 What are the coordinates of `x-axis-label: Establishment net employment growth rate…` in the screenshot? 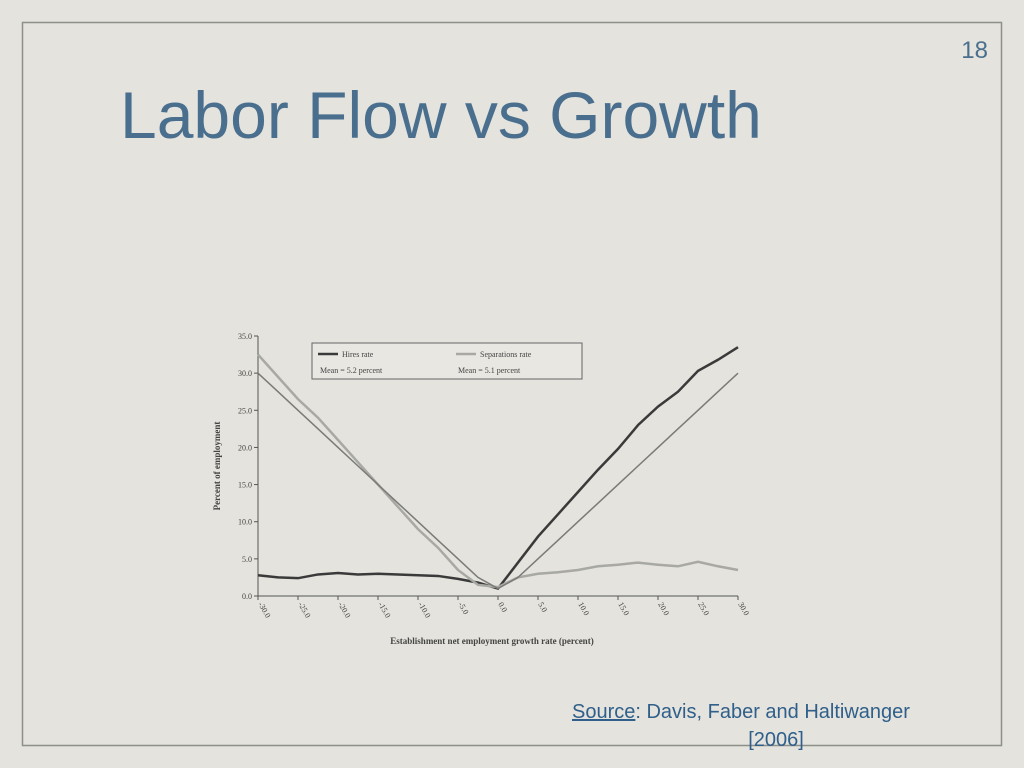 It's located at (491, 641).